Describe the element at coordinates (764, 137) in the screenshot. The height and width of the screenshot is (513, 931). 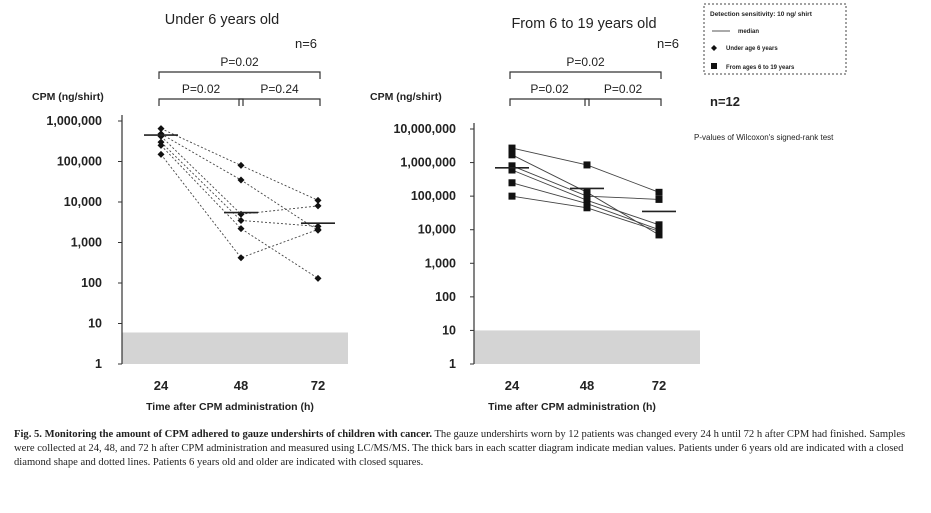
I see `test-note: P-values of Wilcoxon's signed-rank test` at that location.